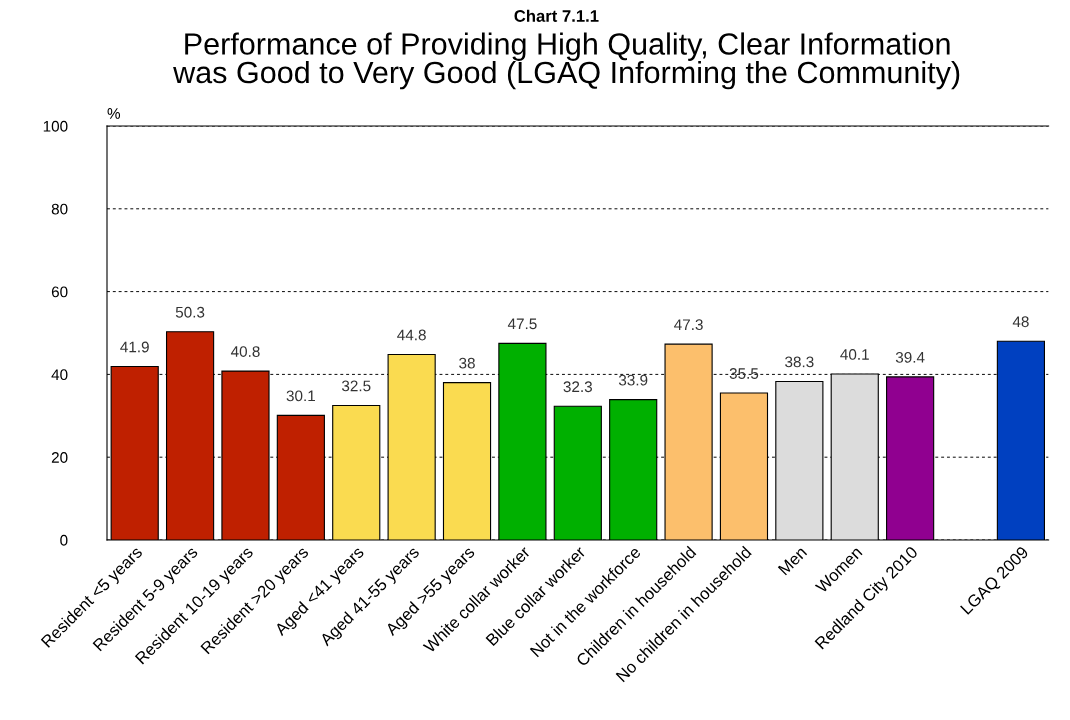  What do you see at coordinates (55, 126) in the screenshot?
I see `y-tick-label: 100` at bounding box center [55, 126].